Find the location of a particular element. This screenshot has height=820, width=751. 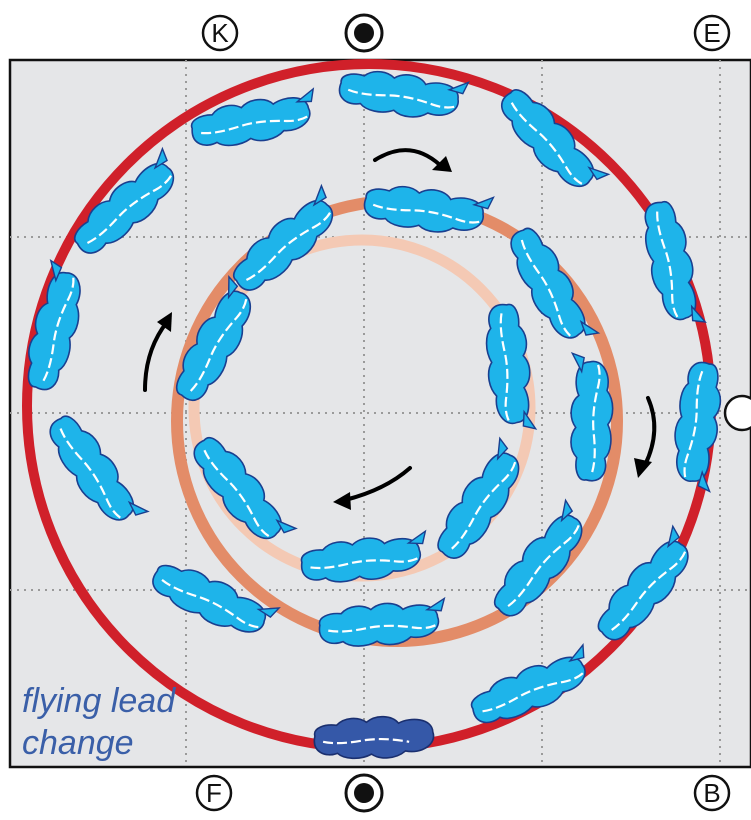

caption-line-1: flying lead is located at coordinates (99, 701).